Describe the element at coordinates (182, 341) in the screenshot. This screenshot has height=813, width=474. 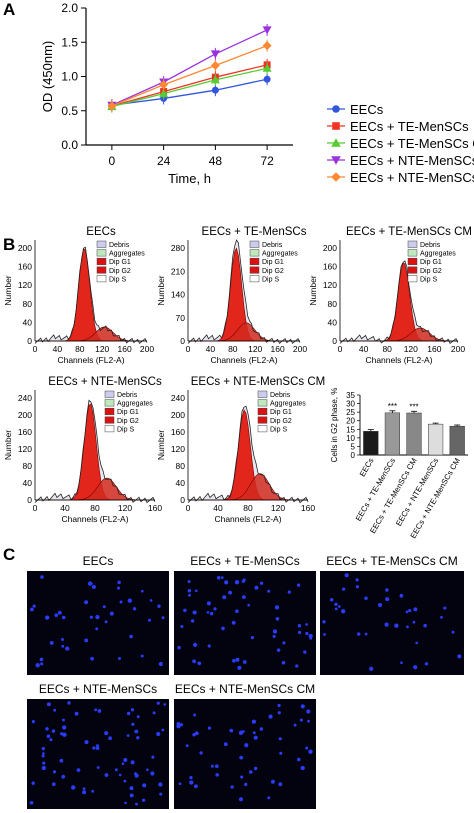
I see `y-tick-label: 0` at that location.